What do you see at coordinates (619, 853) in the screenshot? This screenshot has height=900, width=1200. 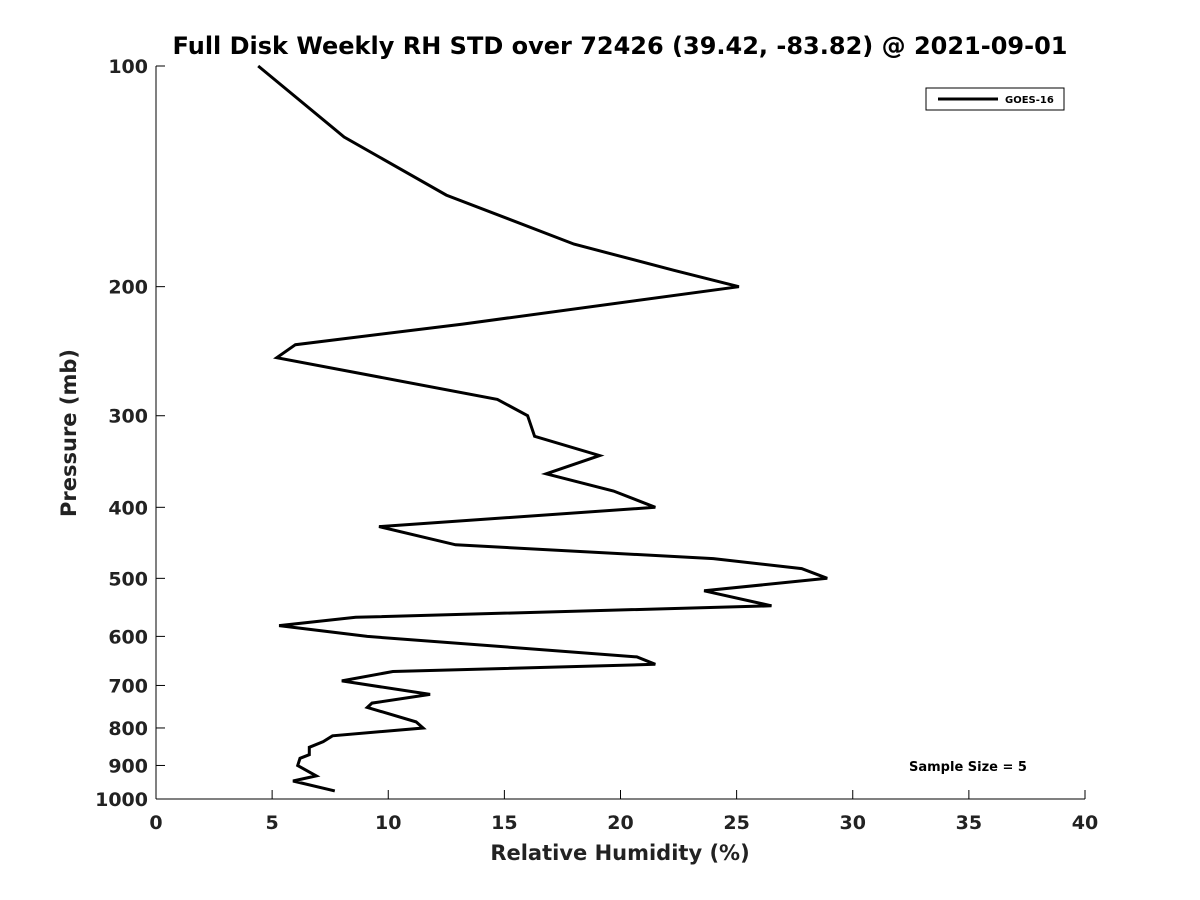 I see `x-axis-label: Relative Humidity (%)` at bounding box center [619, 853].